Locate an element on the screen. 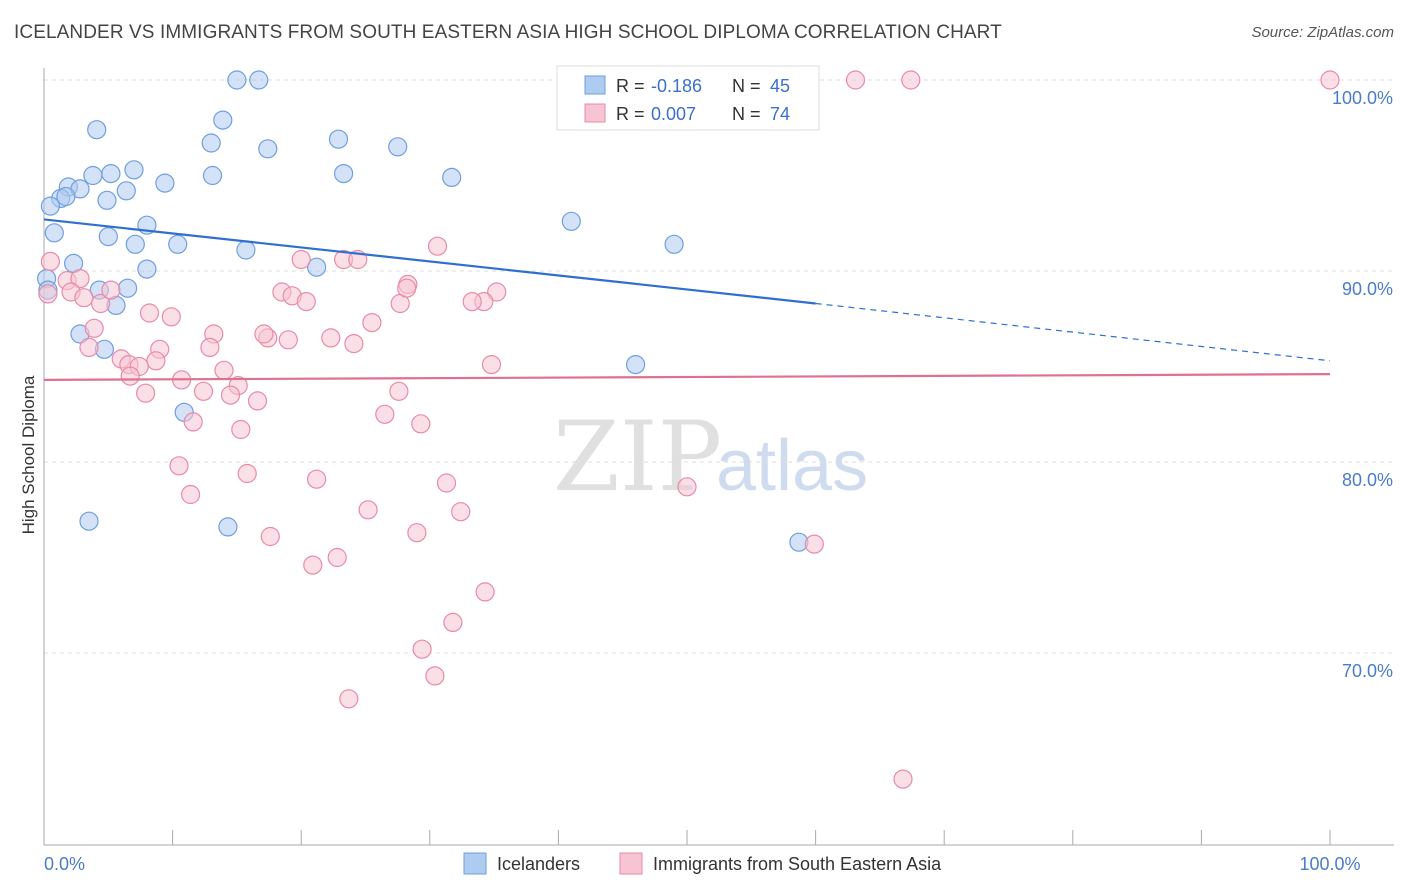  y-tick-label: 80.0% is located at coordinates (1367, 480).